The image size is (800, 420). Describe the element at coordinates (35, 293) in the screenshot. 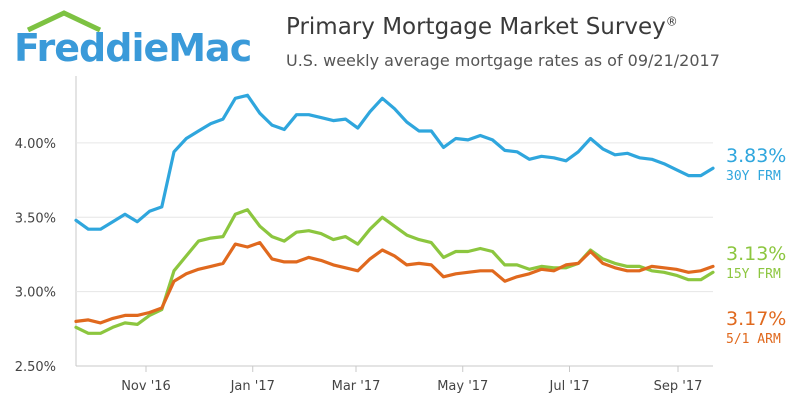

I see `y-tick-label: 3.00%` at that location.